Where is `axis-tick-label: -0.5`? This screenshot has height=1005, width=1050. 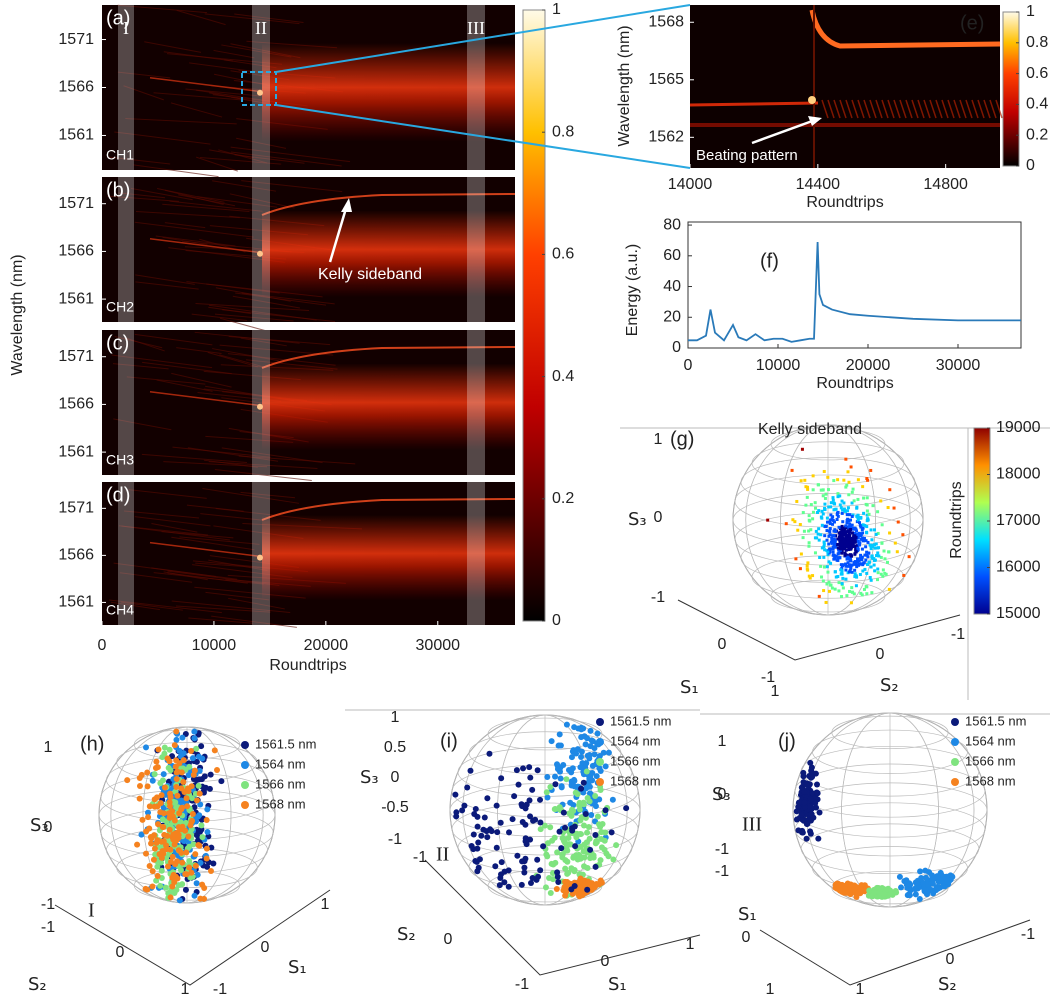
axis-tick-label: -0.5 is located at coordinates (395, 807).